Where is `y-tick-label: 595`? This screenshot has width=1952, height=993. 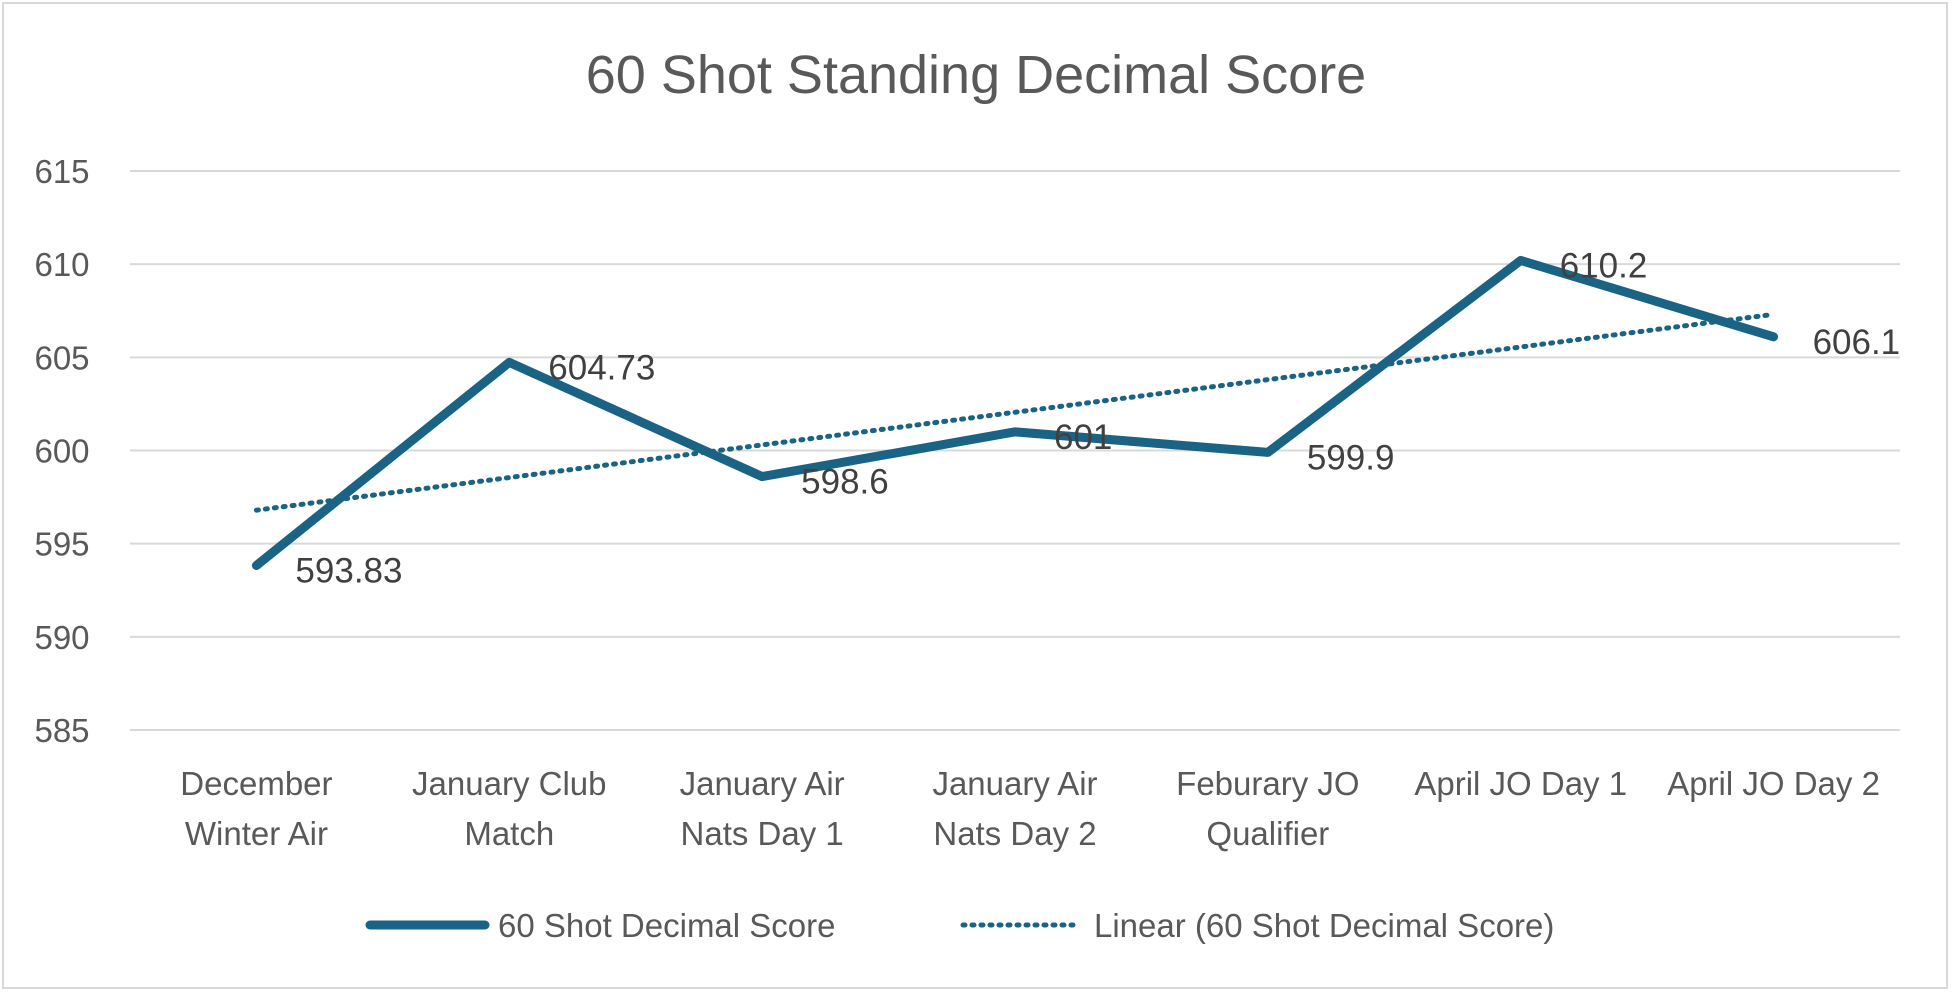
y-tick-label: 595 is located at coordinates (61, 544).